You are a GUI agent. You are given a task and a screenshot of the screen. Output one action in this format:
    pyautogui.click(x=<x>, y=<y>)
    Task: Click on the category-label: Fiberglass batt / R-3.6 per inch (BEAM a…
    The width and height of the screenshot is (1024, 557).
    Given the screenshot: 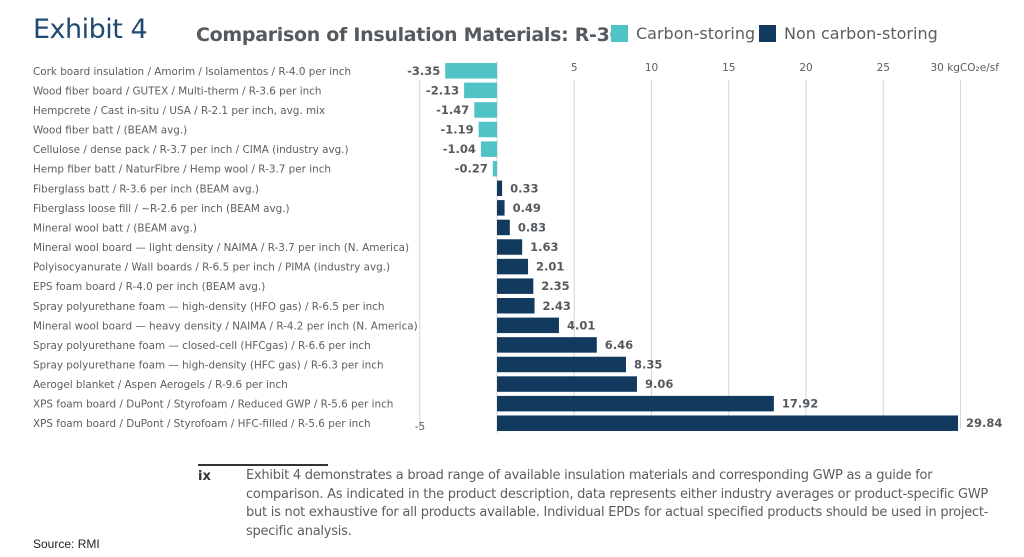 What is the action you would take?
    pyautogui.click(x=146, y=189)
    